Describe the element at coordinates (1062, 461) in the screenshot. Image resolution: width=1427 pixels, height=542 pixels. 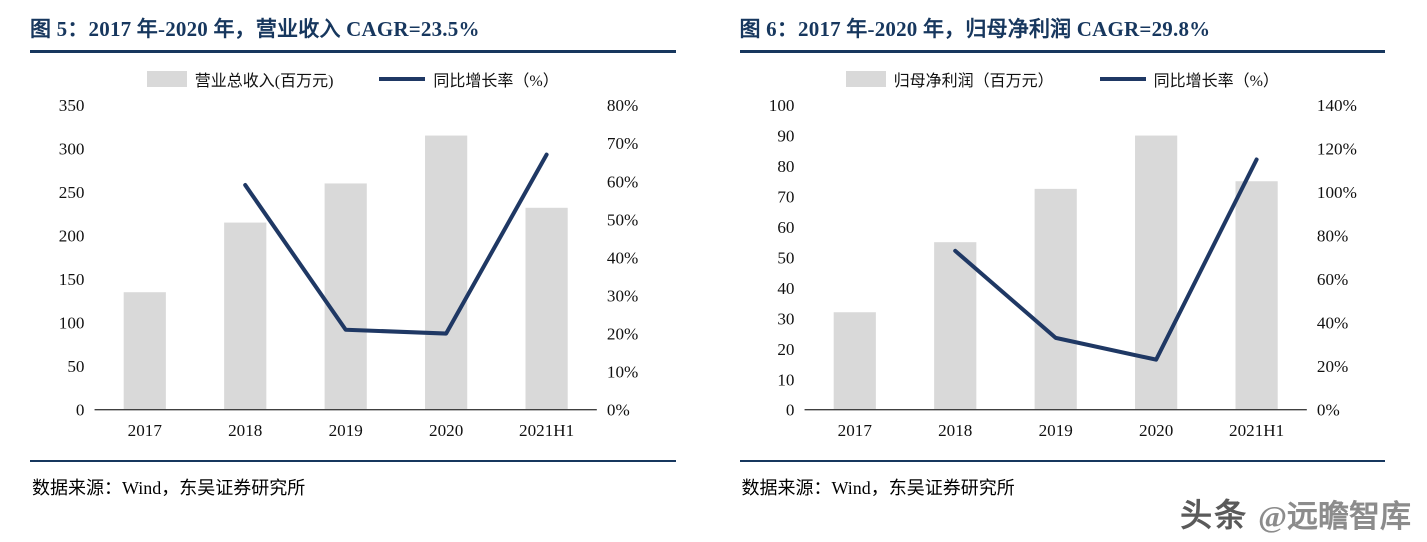
I see `figure-6-source-divider` at that location.